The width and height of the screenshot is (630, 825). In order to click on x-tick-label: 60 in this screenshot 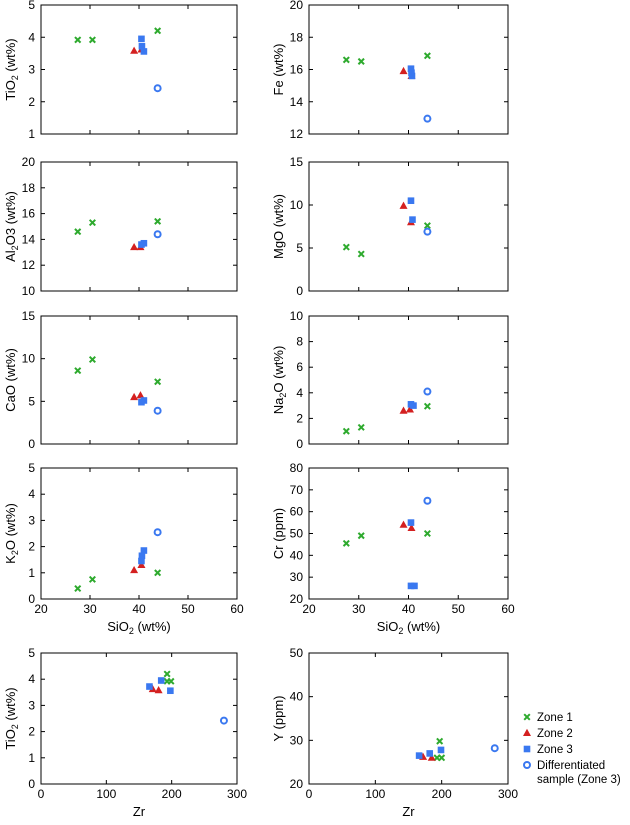, I will do `click(237, 609)`.